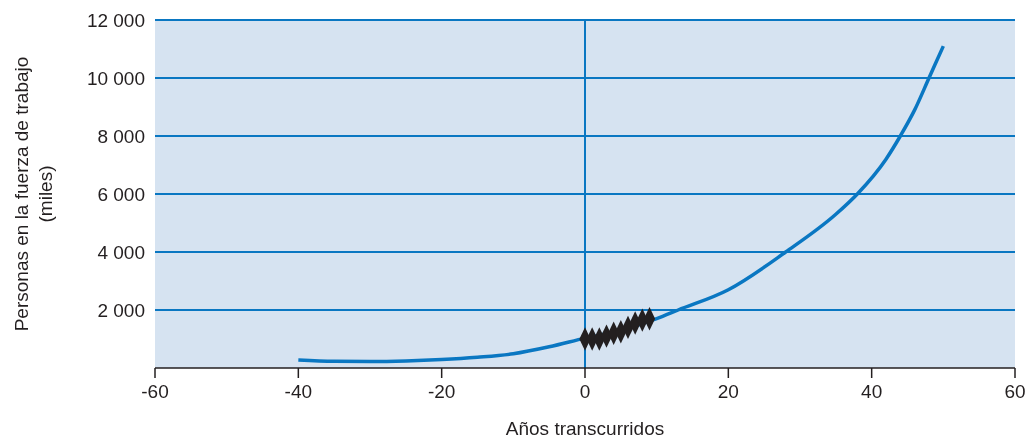  I want to click on x-tick-label: 0, so click(585, 391).